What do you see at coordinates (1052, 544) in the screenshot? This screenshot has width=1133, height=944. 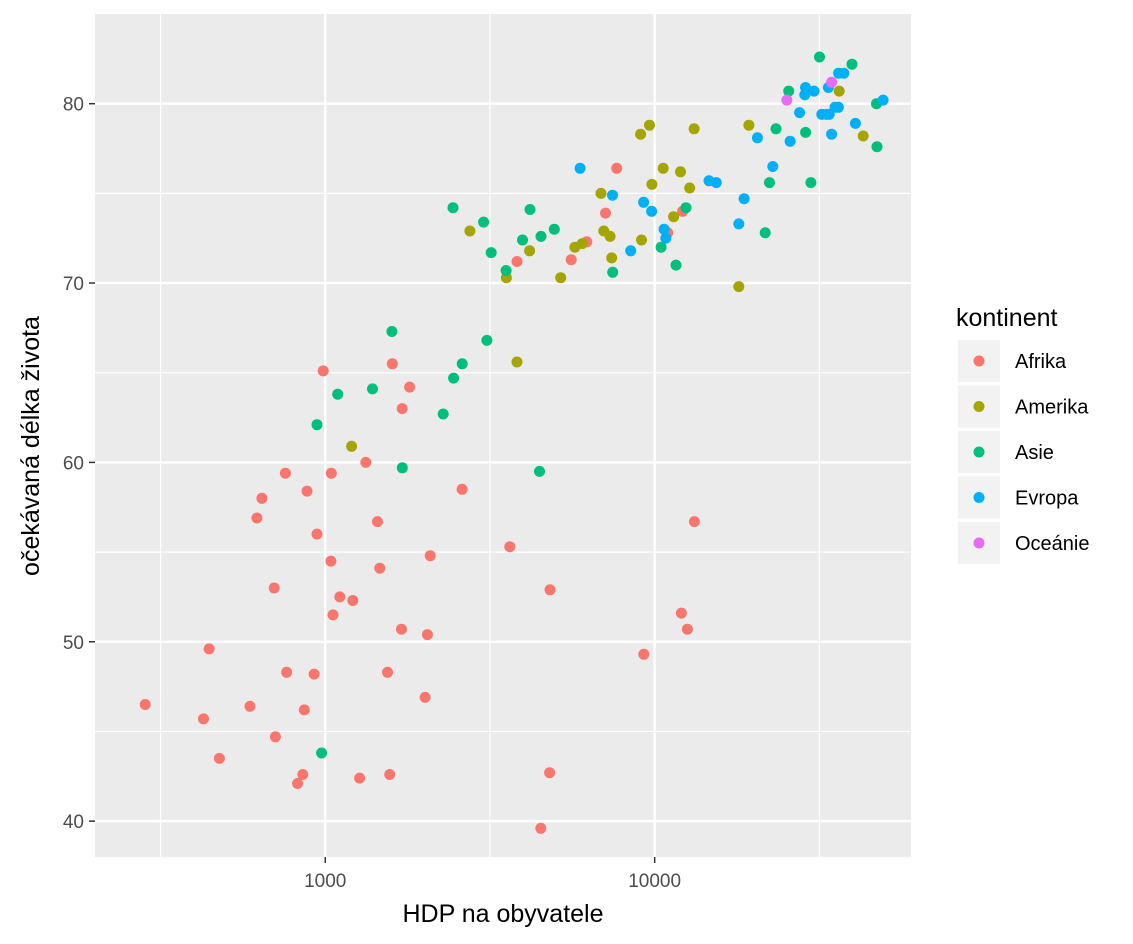 I see `legend-label: Oceánie` at bounding box center [1052, 544].